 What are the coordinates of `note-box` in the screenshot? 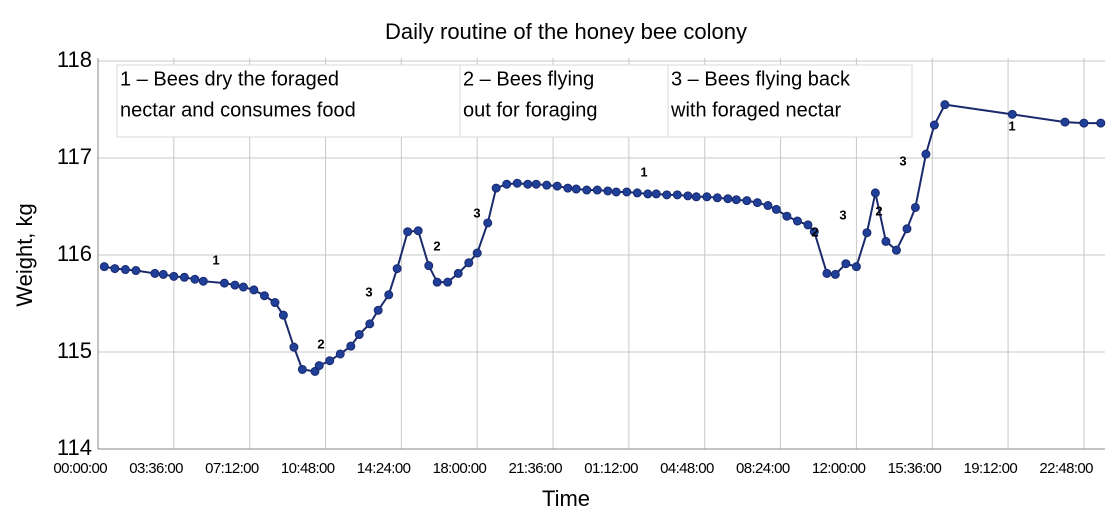 It's located at (790, 101).